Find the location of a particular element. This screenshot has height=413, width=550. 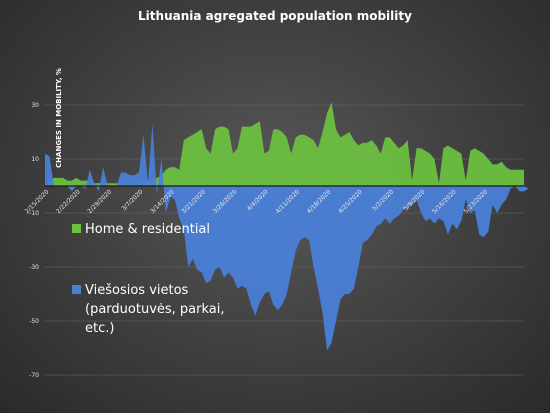

y-tick-label: -50 is located at coordinates (34, 321).